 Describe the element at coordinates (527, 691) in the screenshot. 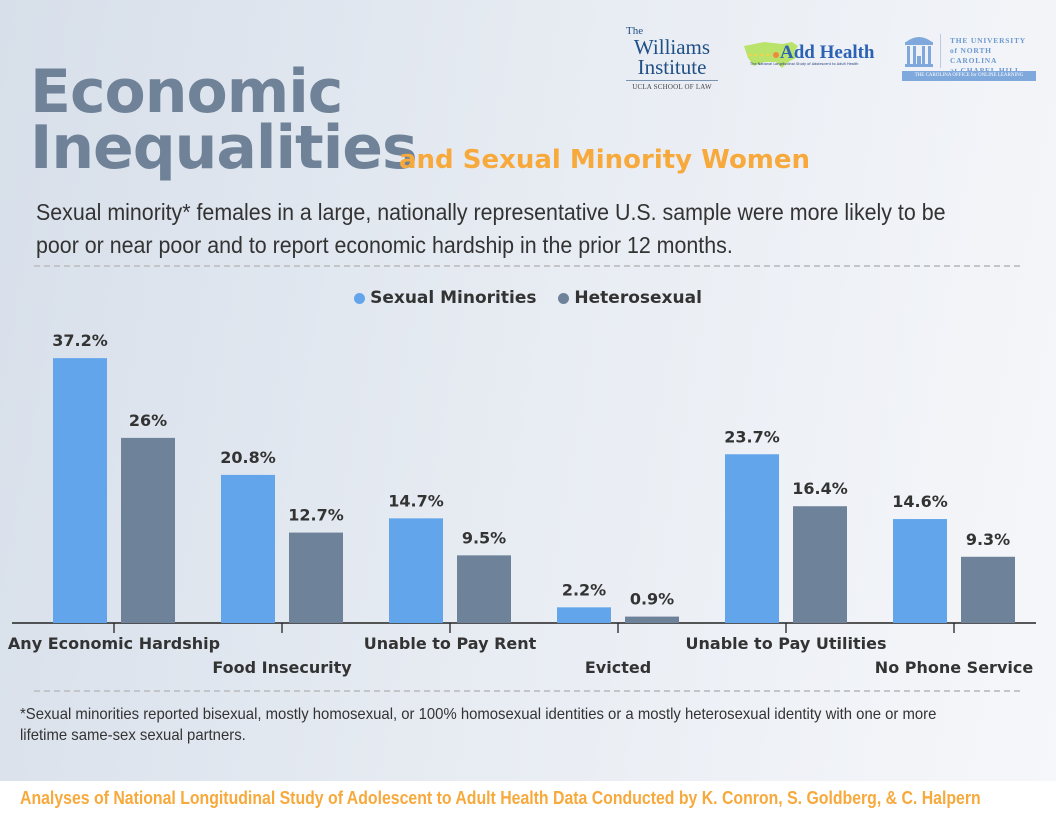

I see `divider-bottom` at that location.